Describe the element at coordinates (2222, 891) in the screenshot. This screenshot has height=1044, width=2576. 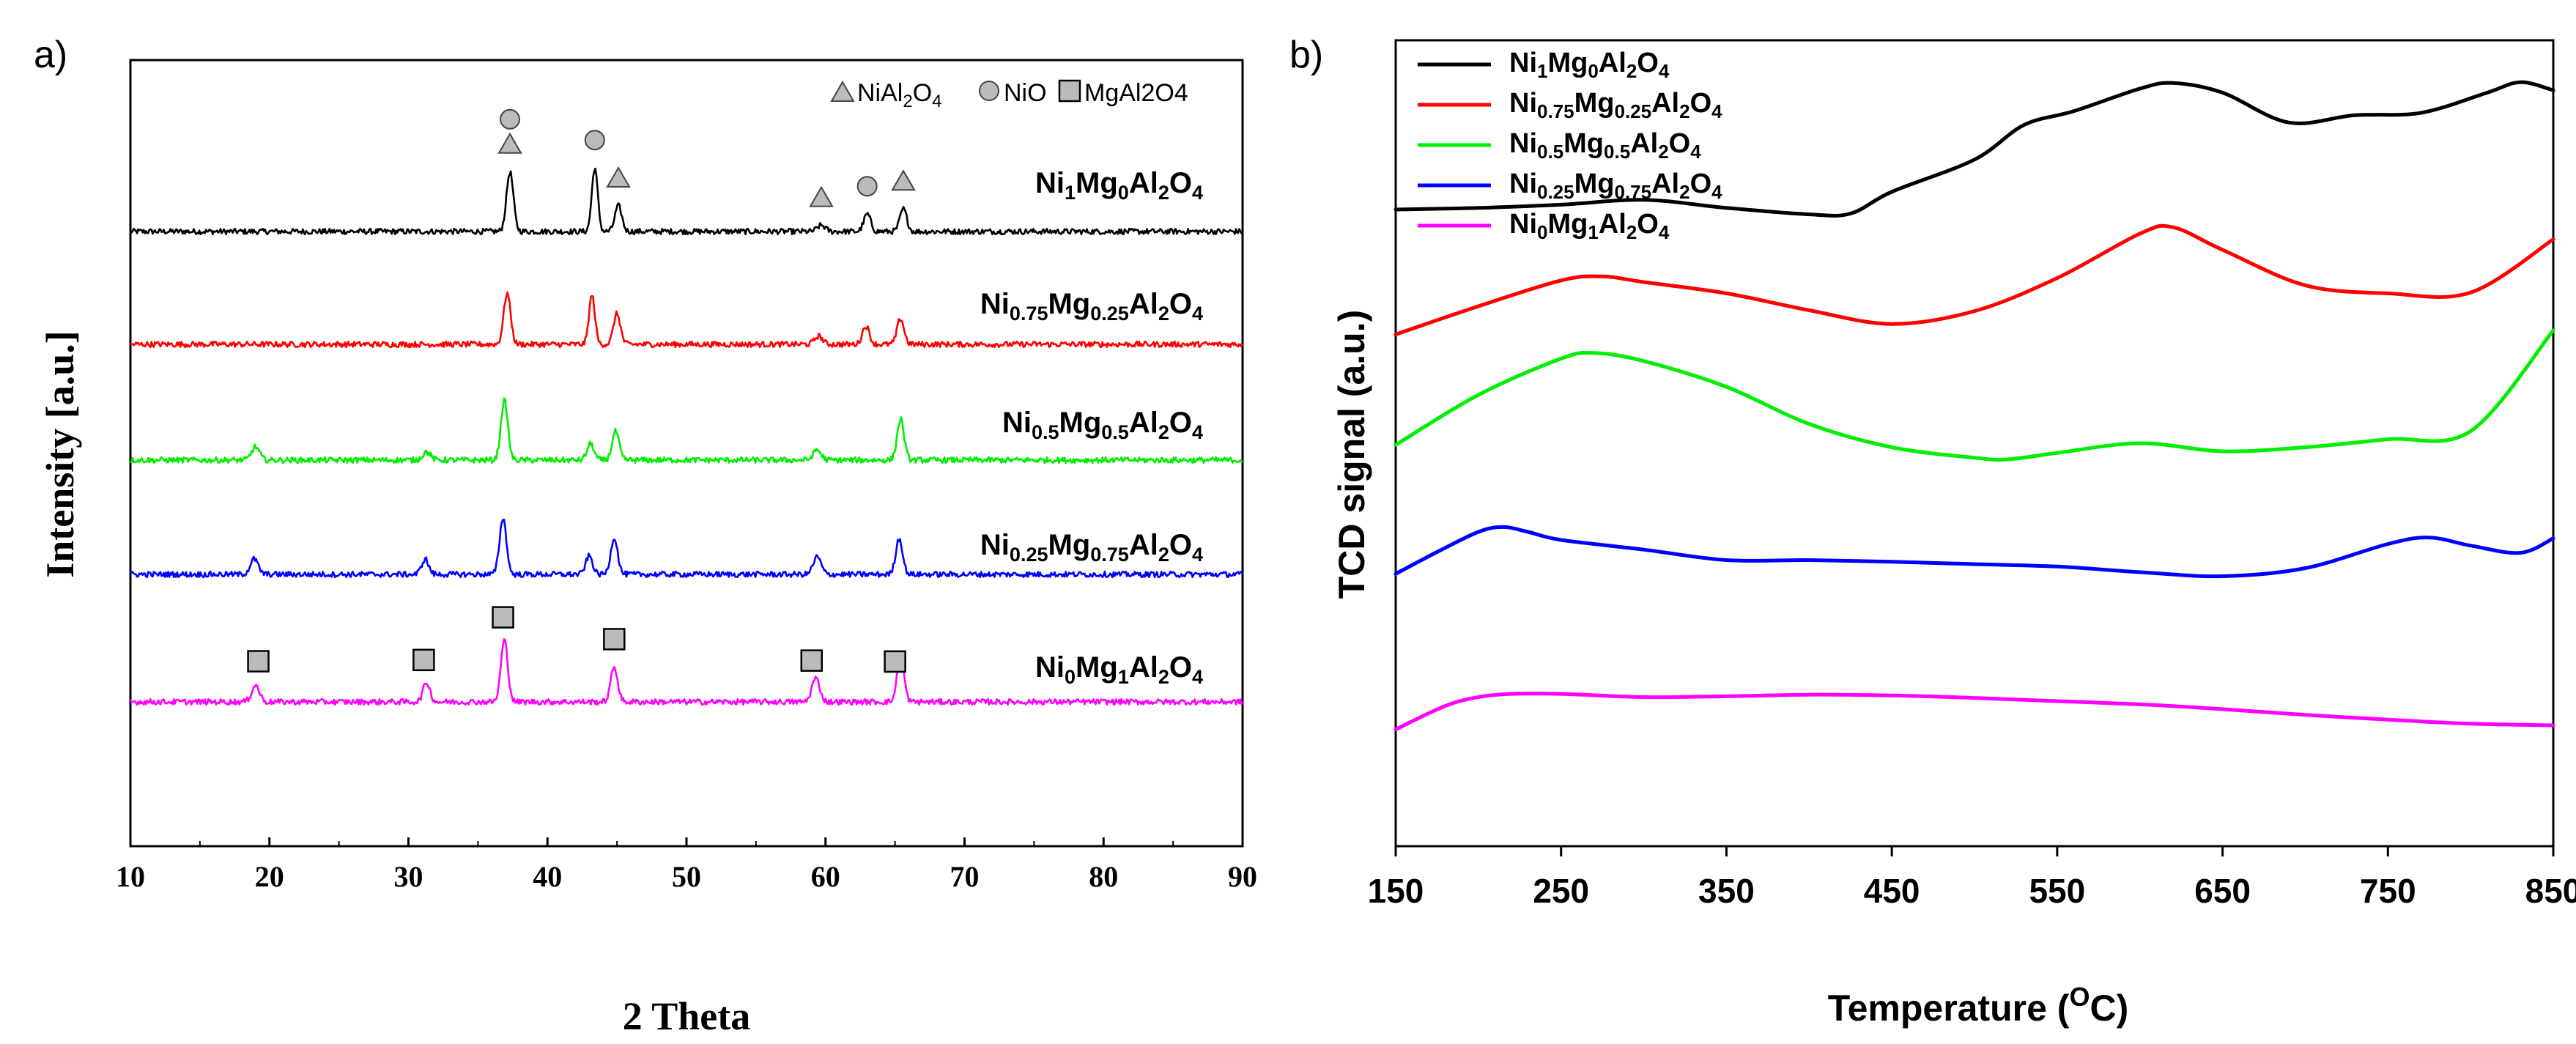
I see `x-tick-label: 650` at that location.